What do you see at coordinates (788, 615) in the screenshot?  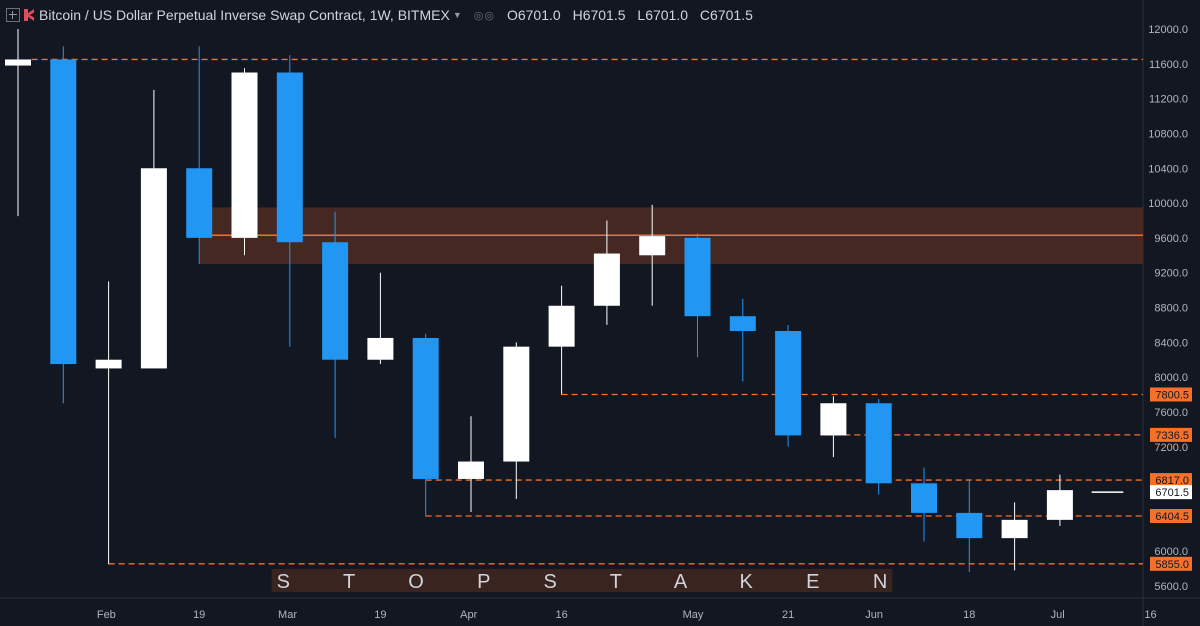 I see `x-tick-label: 21` at bounding box center [788, 615].